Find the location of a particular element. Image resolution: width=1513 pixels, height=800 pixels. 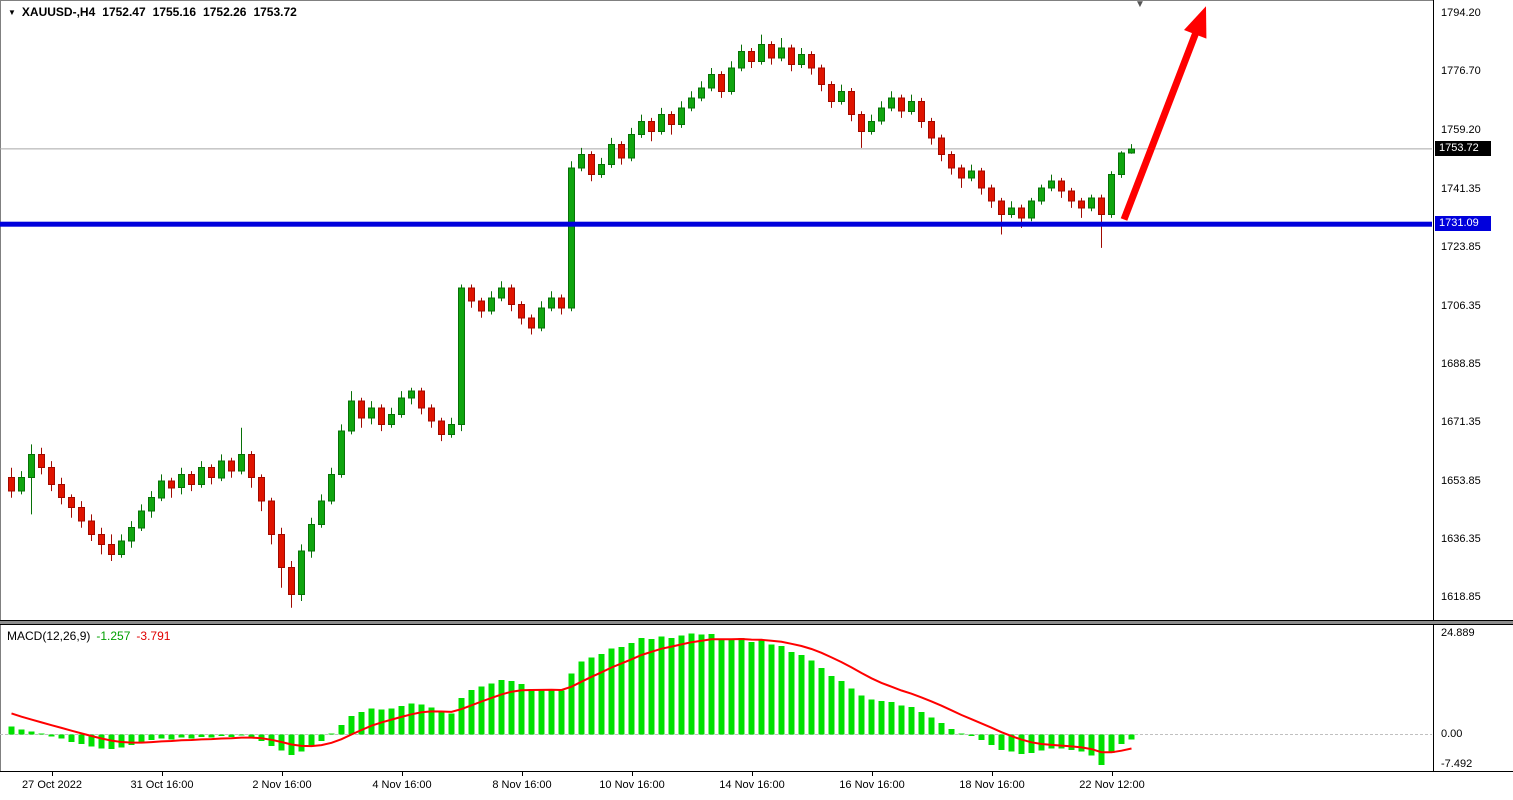

horizontal-line-object is located at coordinates (716, 224).